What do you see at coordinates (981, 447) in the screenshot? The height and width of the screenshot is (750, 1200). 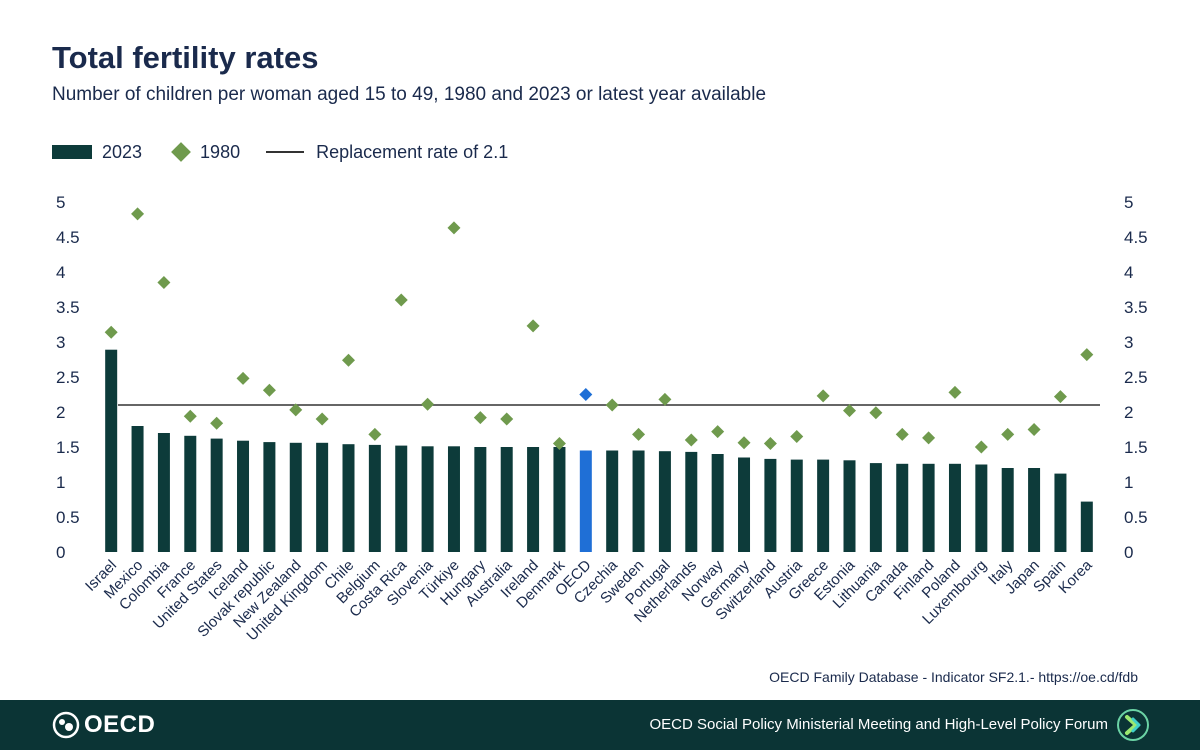 I see `diamond-1980-luxembourg` at bounding box center [981, 447].